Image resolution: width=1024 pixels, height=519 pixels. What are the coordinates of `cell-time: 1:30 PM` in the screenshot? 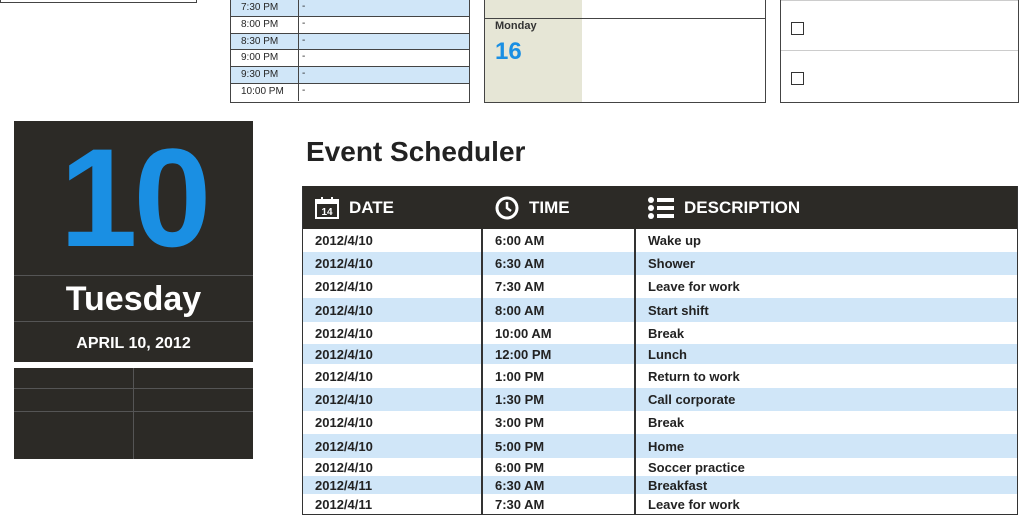 It's located at (559, 399).